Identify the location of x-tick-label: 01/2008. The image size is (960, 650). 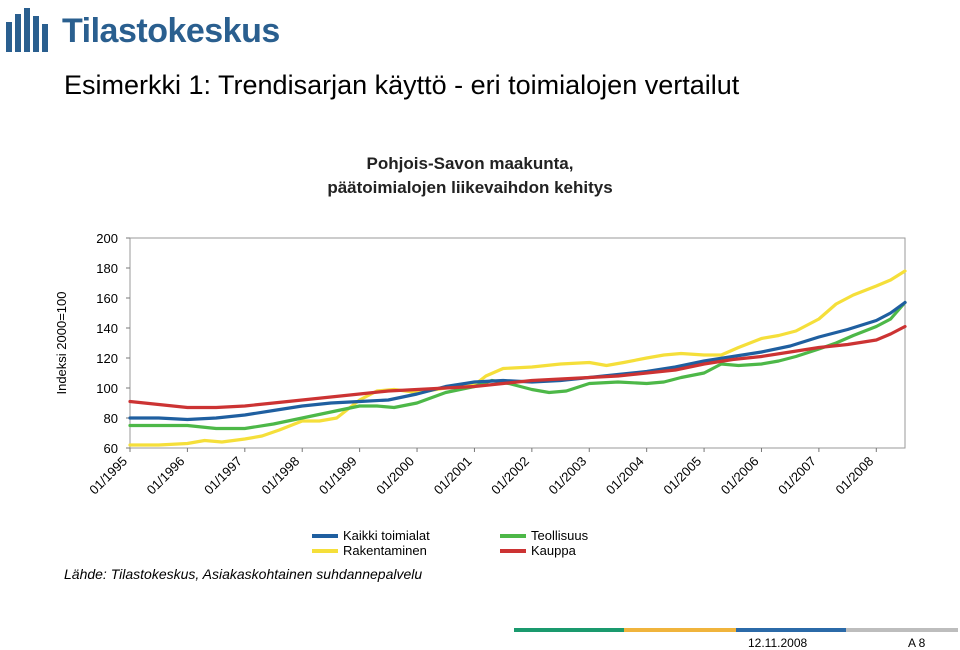
(855, 476).